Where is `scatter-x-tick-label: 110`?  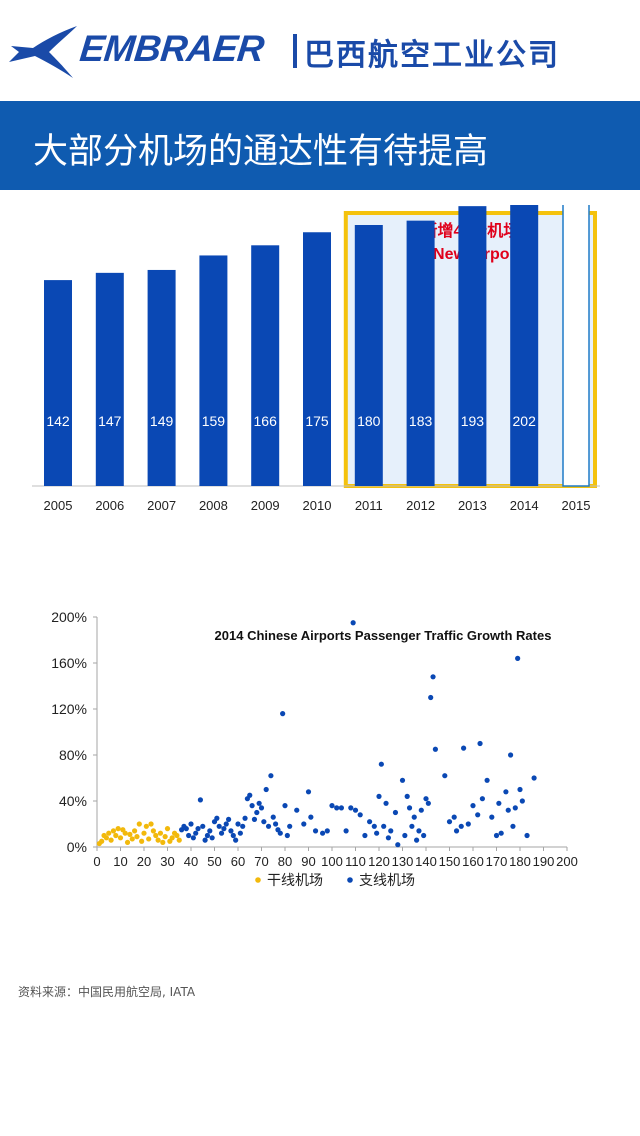
scatter-x-tick-label: 110 is located at coordinates (355, 861).